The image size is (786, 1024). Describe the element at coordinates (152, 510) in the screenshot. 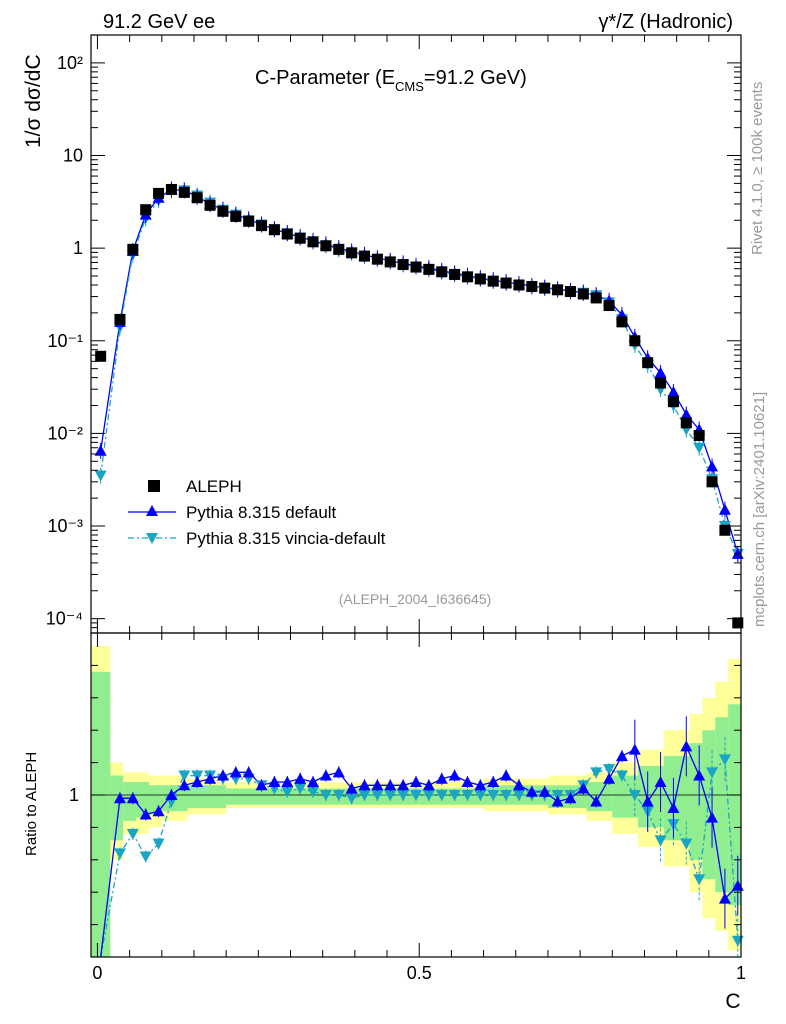

I see `legend-pythia-marker` at that location.